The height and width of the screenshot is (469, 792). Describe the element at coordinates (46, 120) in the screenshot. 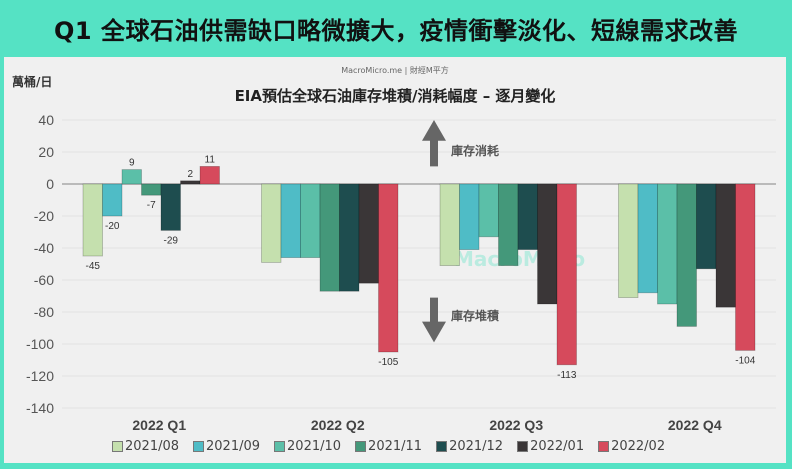

I see `y-tick-label: 40` at that location.